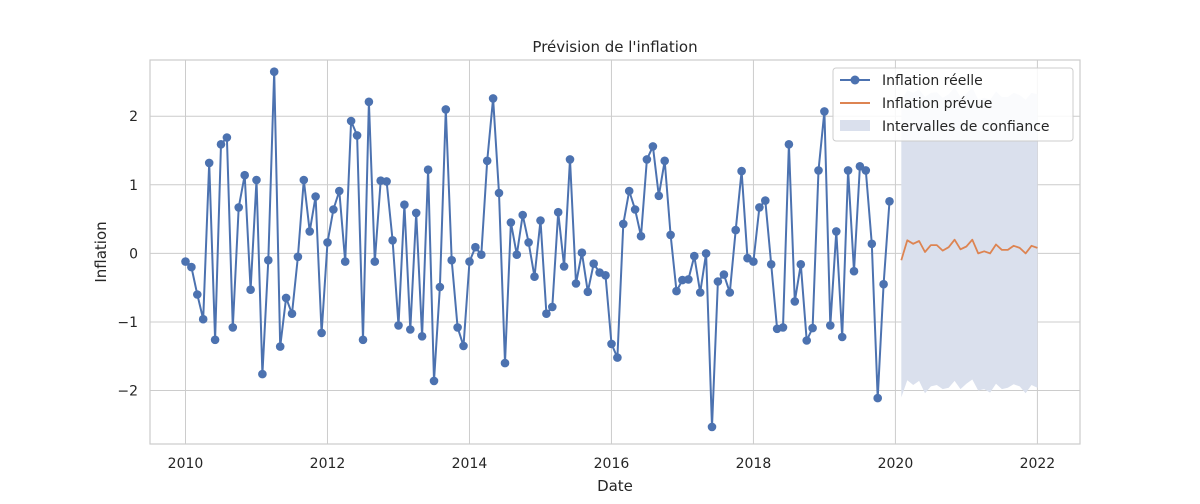  Describe the element at coordinates (328, 464) in the screenshot. I see `x-tick-label: 2012` at that location.